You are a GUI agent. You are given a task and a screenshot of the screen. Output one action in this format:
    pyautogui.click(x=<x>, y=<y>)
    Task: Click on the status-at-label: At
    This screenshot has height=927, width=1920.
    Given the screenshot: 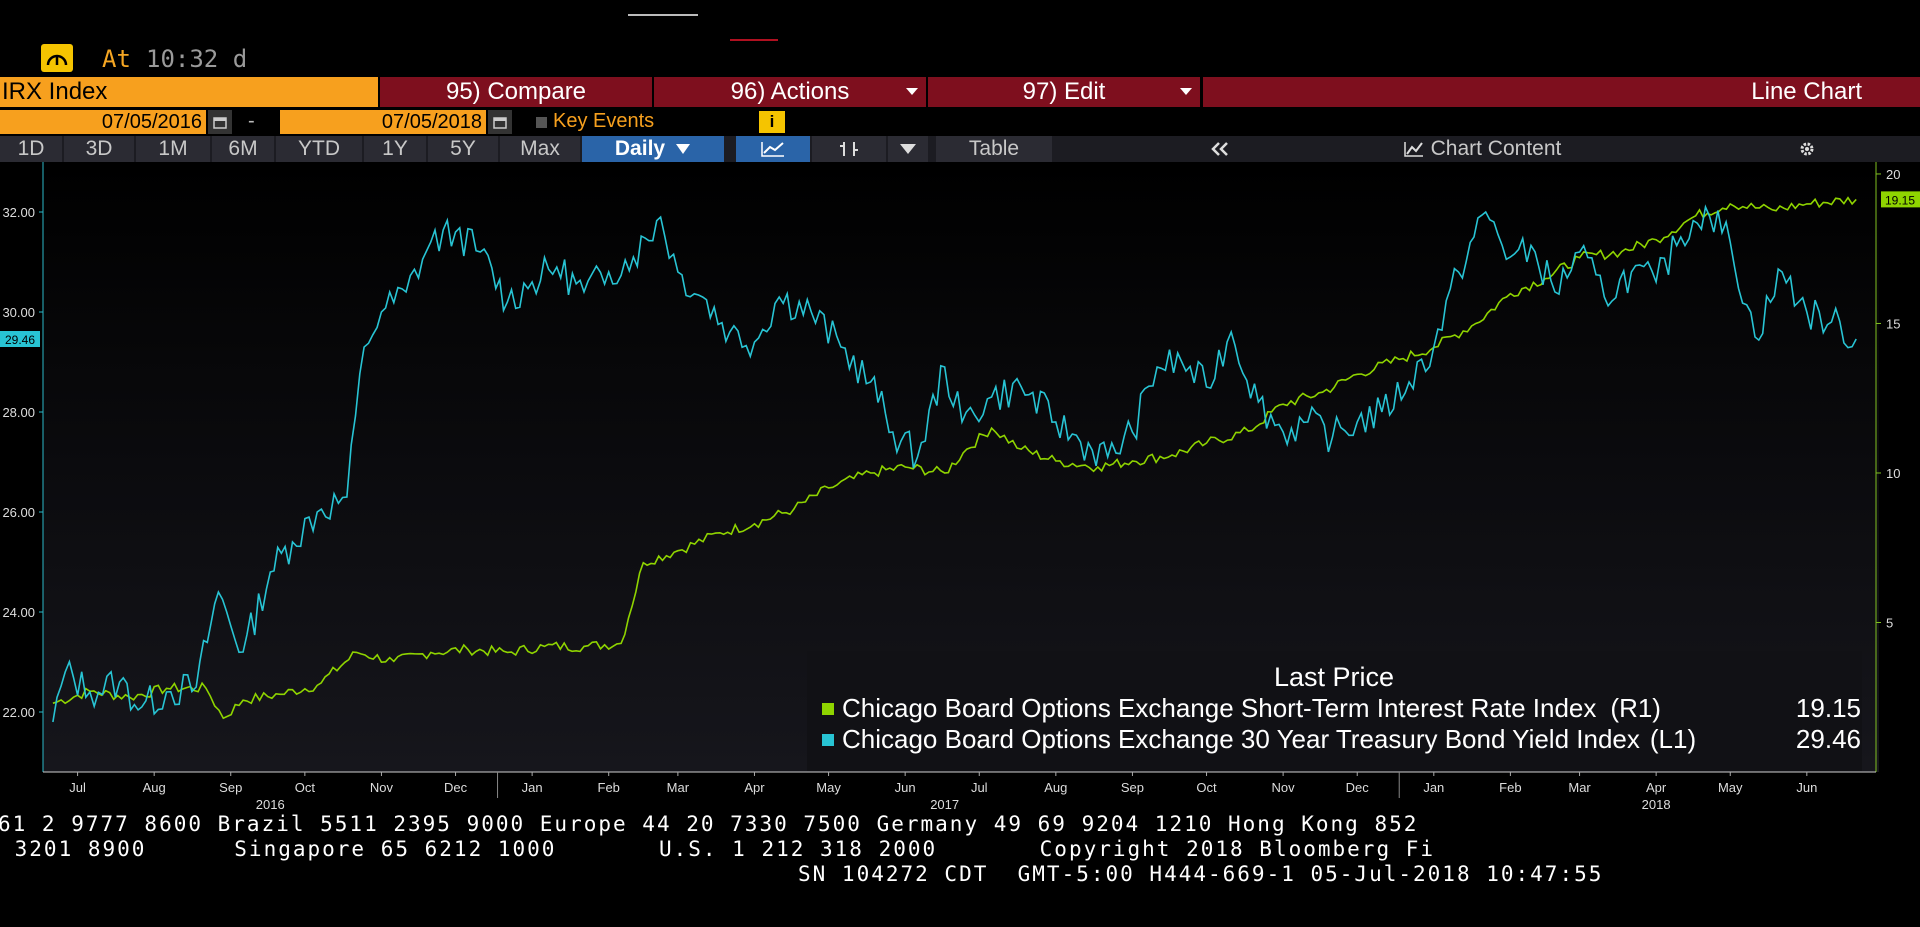 What is the action you would take?
    pyautogui.click(x=116, y=59)
    